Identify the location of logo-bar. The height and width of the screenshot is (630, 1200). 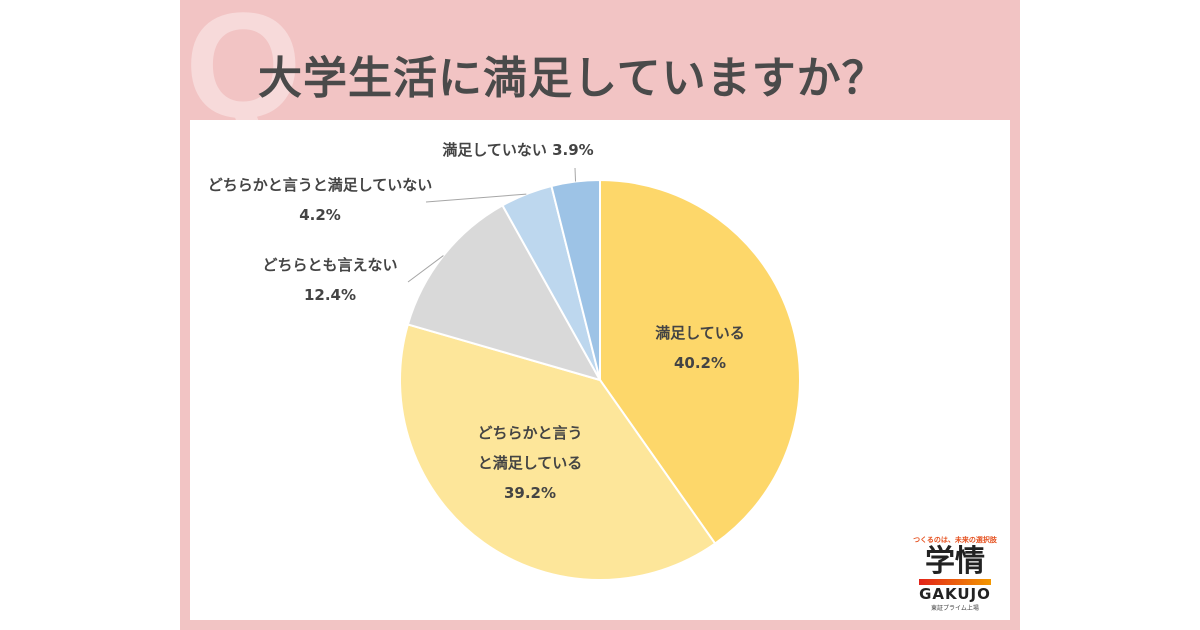
(955, 582).